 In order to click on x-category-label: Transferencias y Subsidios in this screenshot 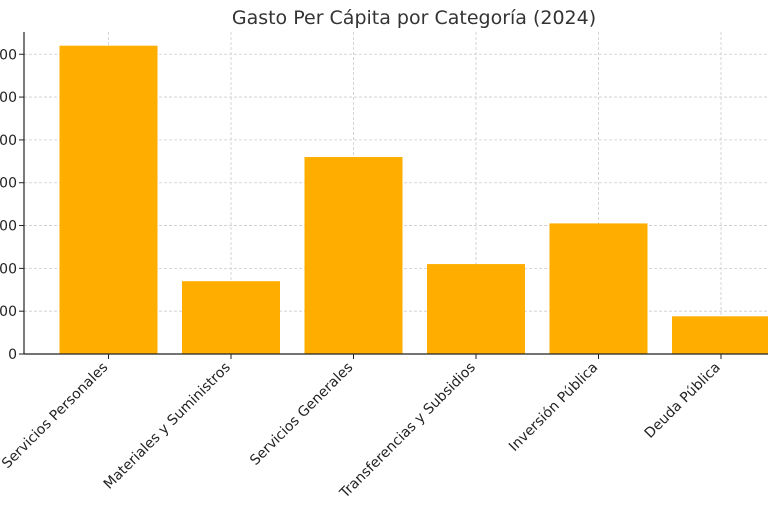, I will do `click(407, 431)`.